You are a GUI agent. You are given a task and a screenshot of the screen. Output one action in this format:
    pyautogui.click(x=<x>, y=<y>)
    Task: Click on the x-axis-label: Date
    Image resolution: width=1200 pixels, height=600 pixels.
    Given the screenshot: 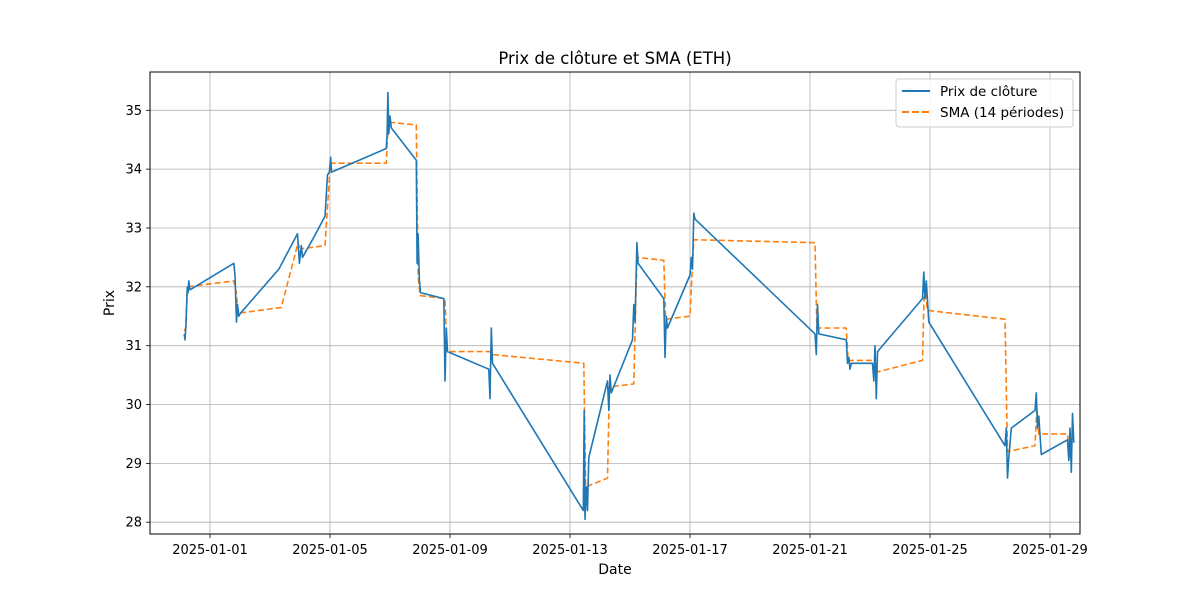 What is the action you would take?
    pyautogui.click(x=614, y=570)
    